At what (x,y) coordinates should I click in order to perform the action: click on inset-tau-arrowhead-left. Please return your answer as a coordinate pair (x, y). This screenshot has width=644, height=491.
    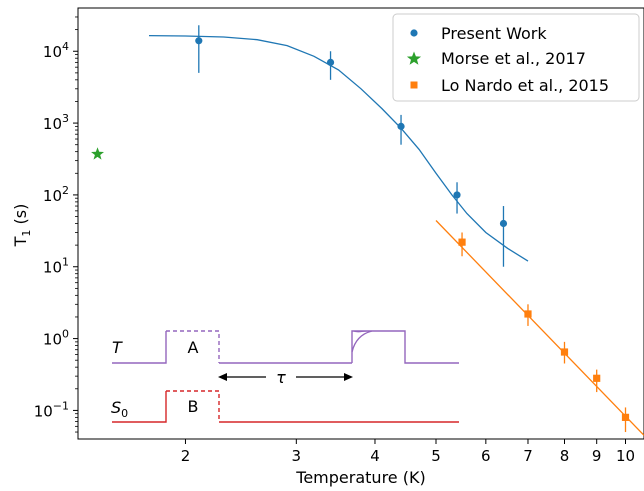
    Looking at the image, I should click on (222, 377).